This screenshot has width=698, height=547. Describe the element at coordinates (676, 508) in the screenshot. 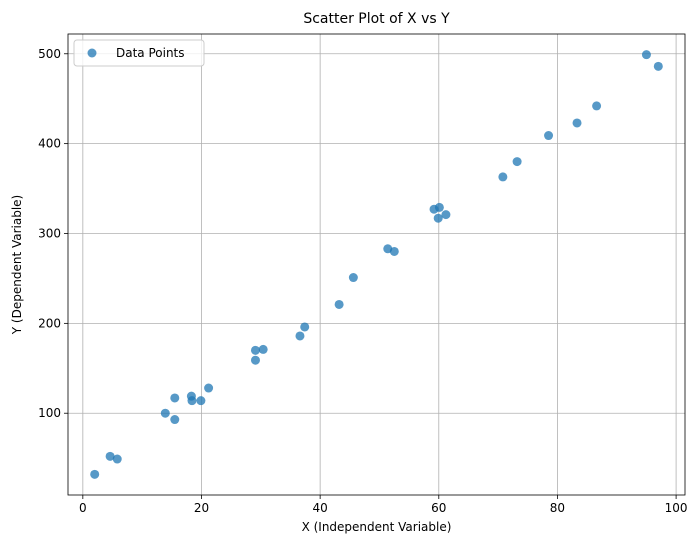

I see `x-tick-label: 100` at that location.